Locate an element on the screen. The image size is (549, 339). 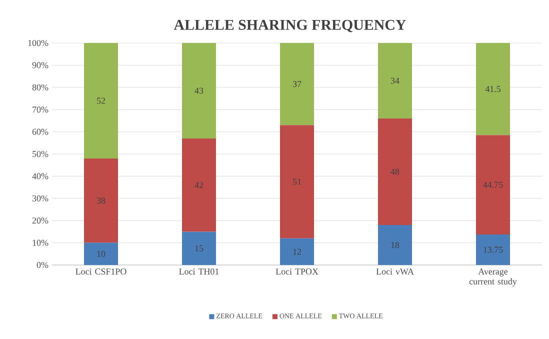
x-tick-label: Loci vWA is located at coordinates (395, 271).